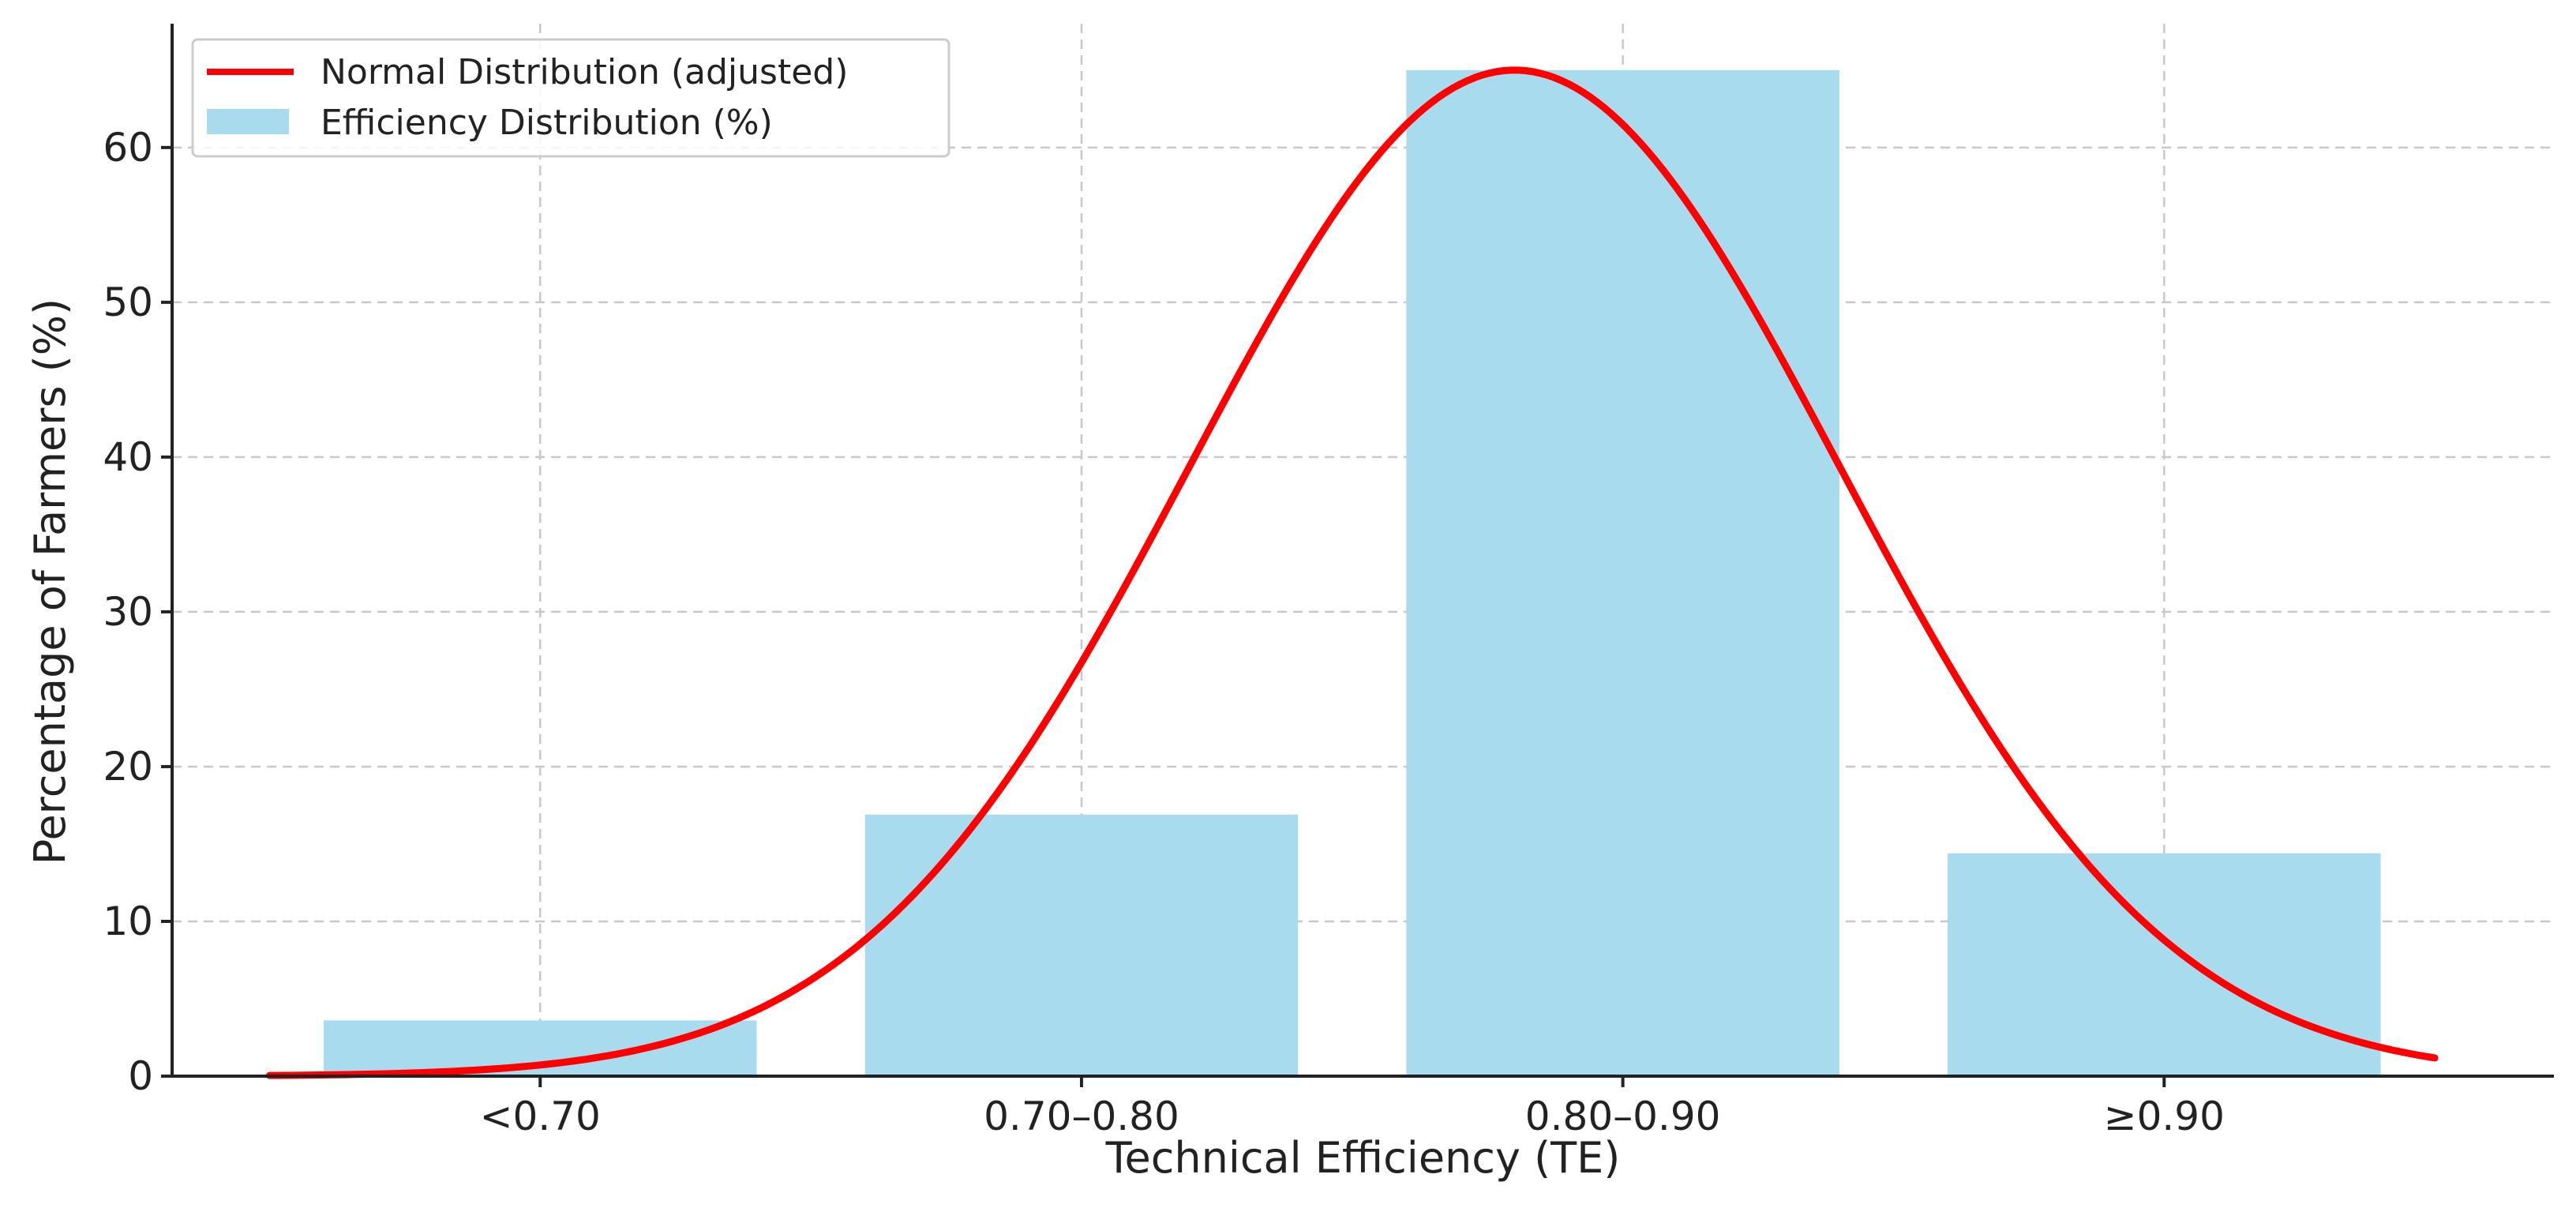  What do you see at coordinates (1623, 1116) in the screenshot?
I see `x-tick-label: 0.80–0.90` at bounding box center [1623, 1116].